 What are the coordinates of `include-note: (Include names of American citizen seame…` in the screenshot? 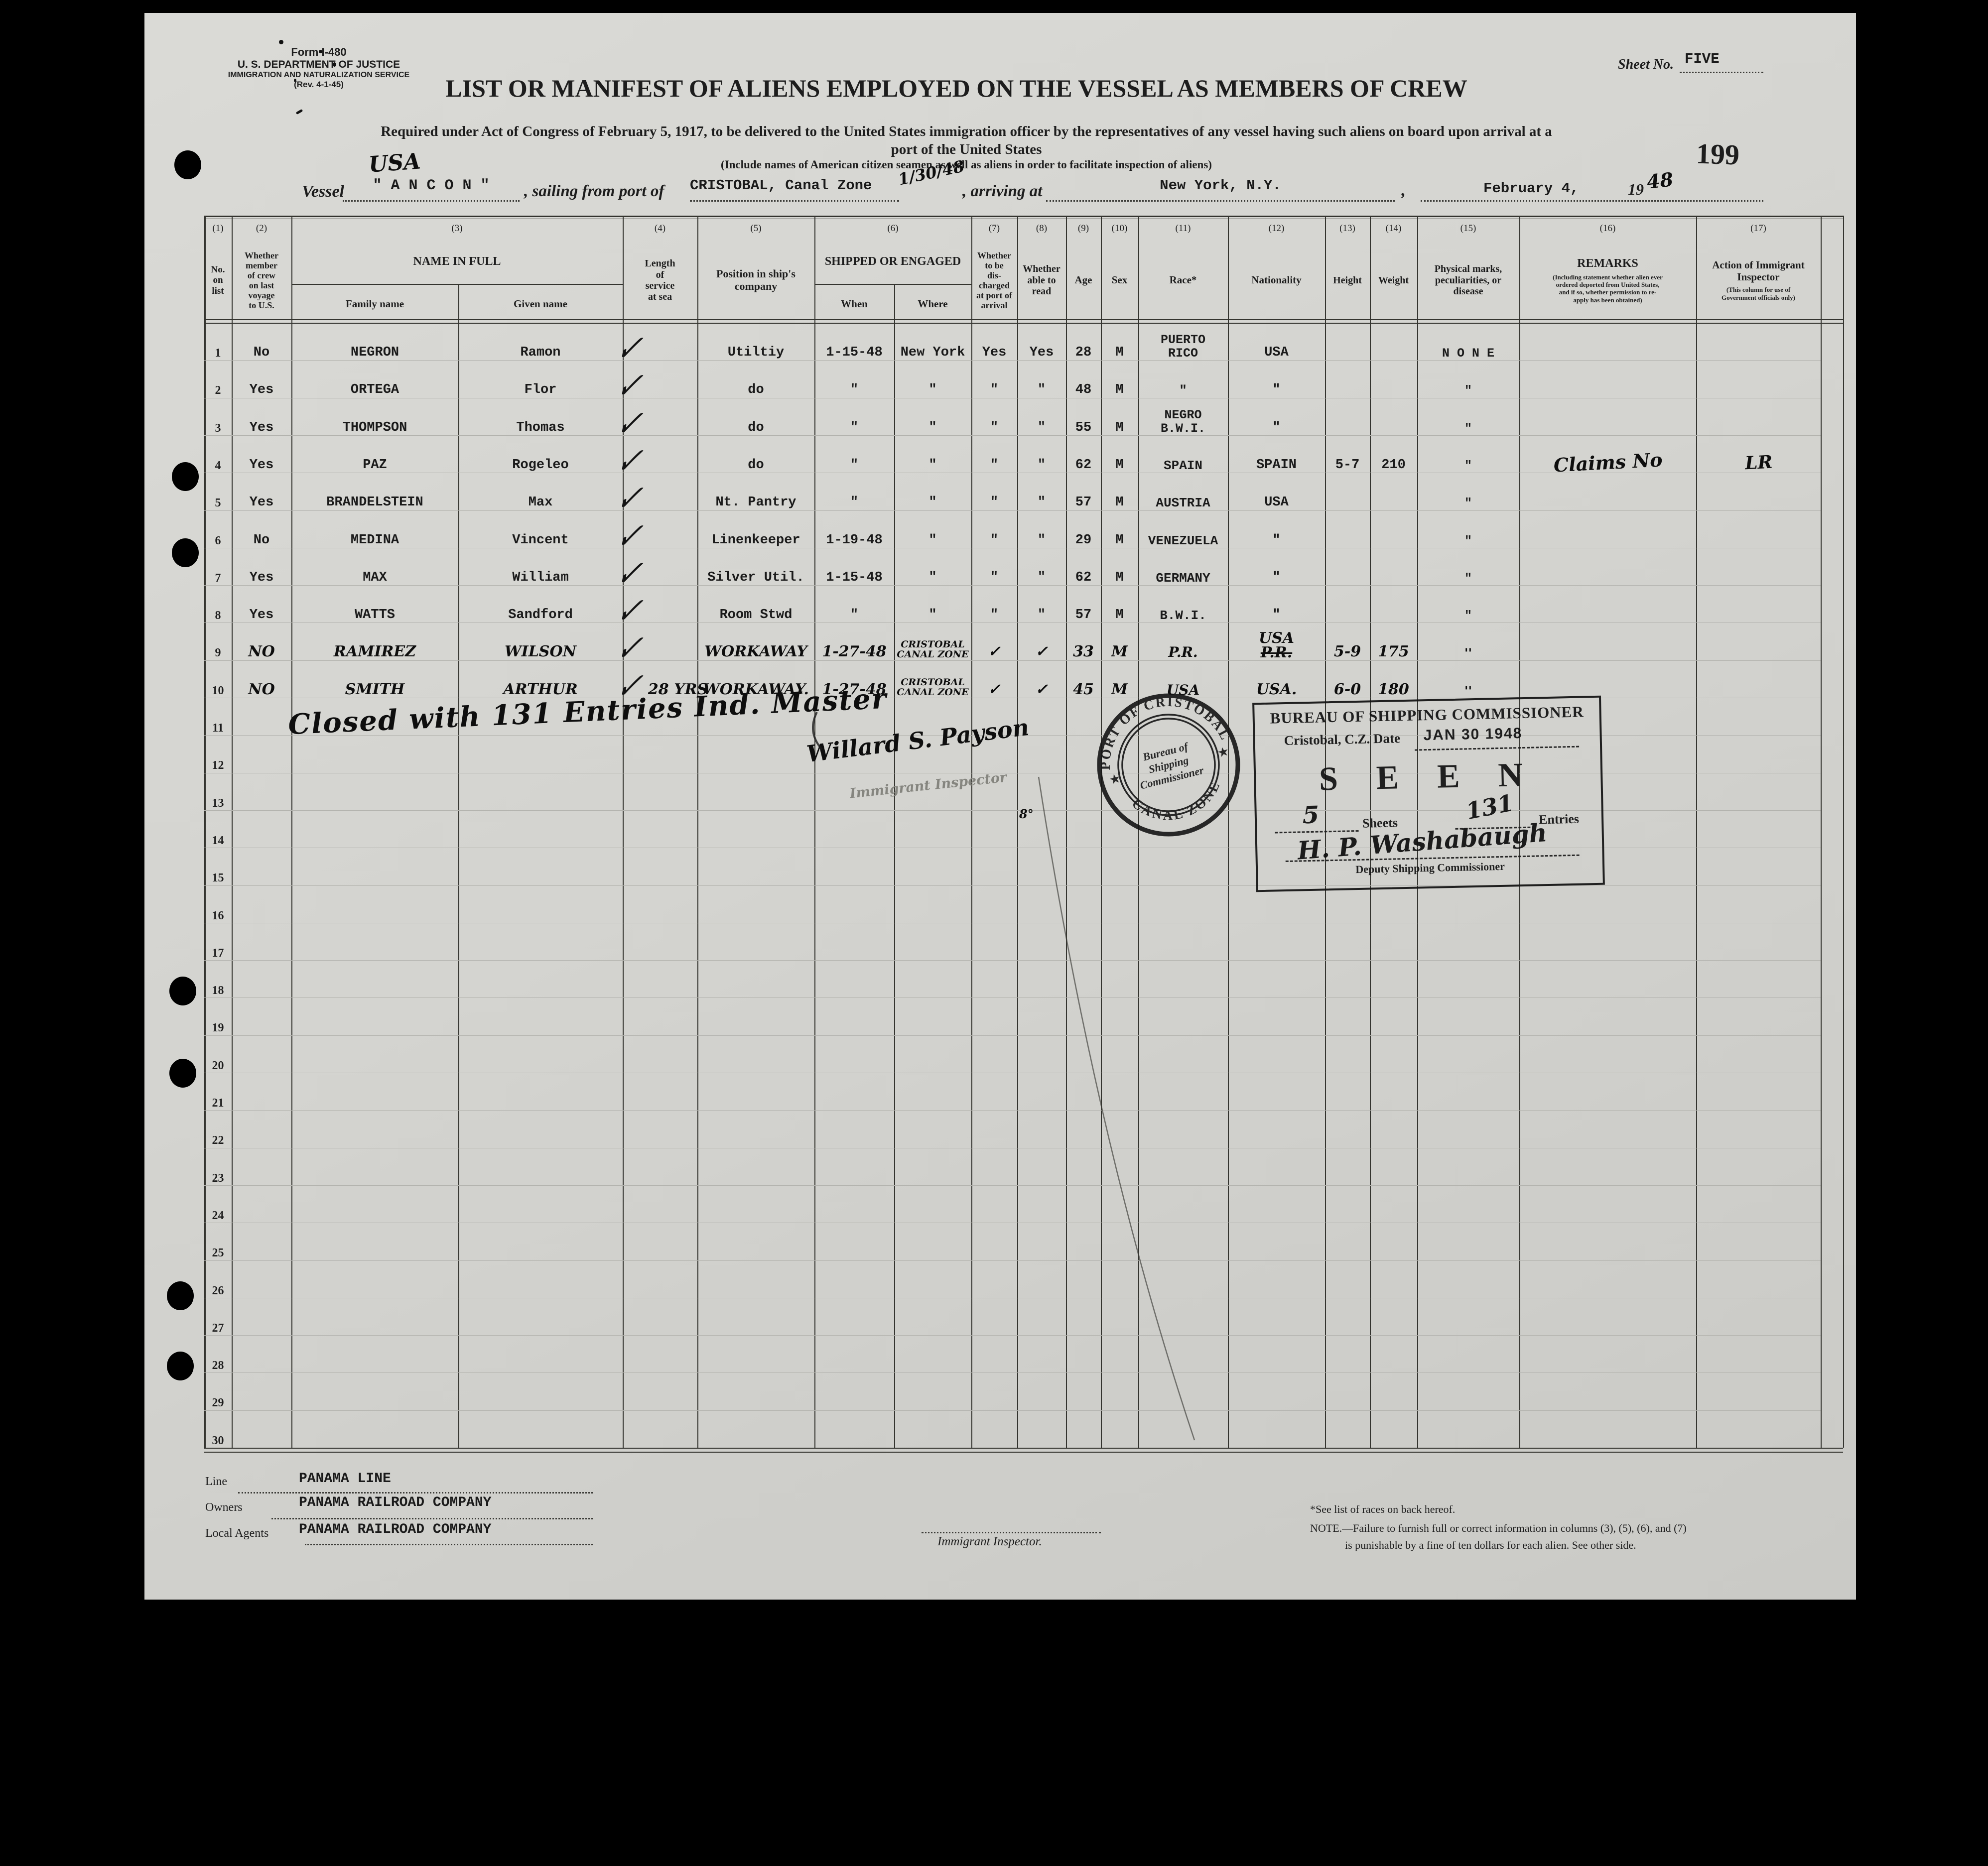 It's located at (966, 164).